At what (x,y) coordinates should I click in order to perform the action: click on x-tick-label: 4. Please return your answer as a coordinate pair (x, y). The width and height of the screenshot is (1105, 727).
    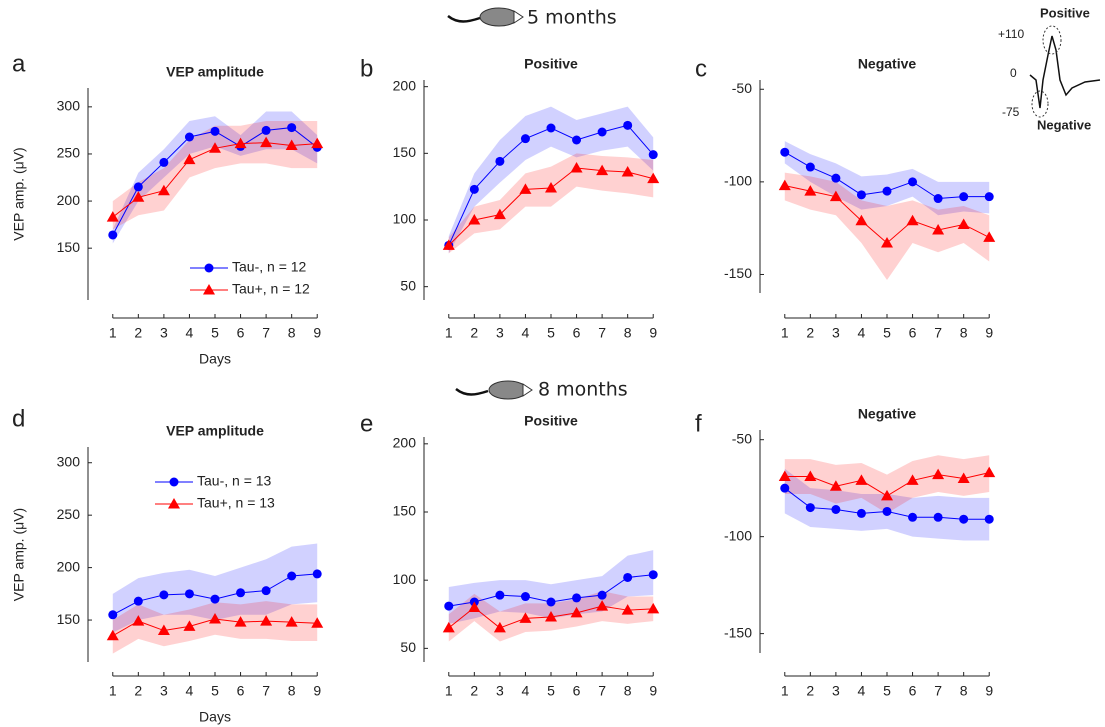
    Looking at the image, I should click on (862, 333).